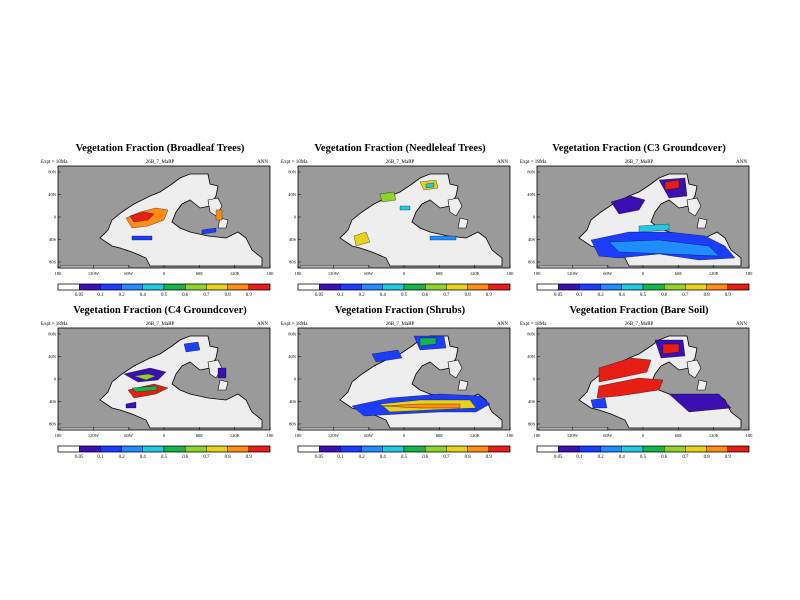  Describe the element at coordinates (622, 457) in the screenshot. I see `colorbar-label: 0.4` at that location.